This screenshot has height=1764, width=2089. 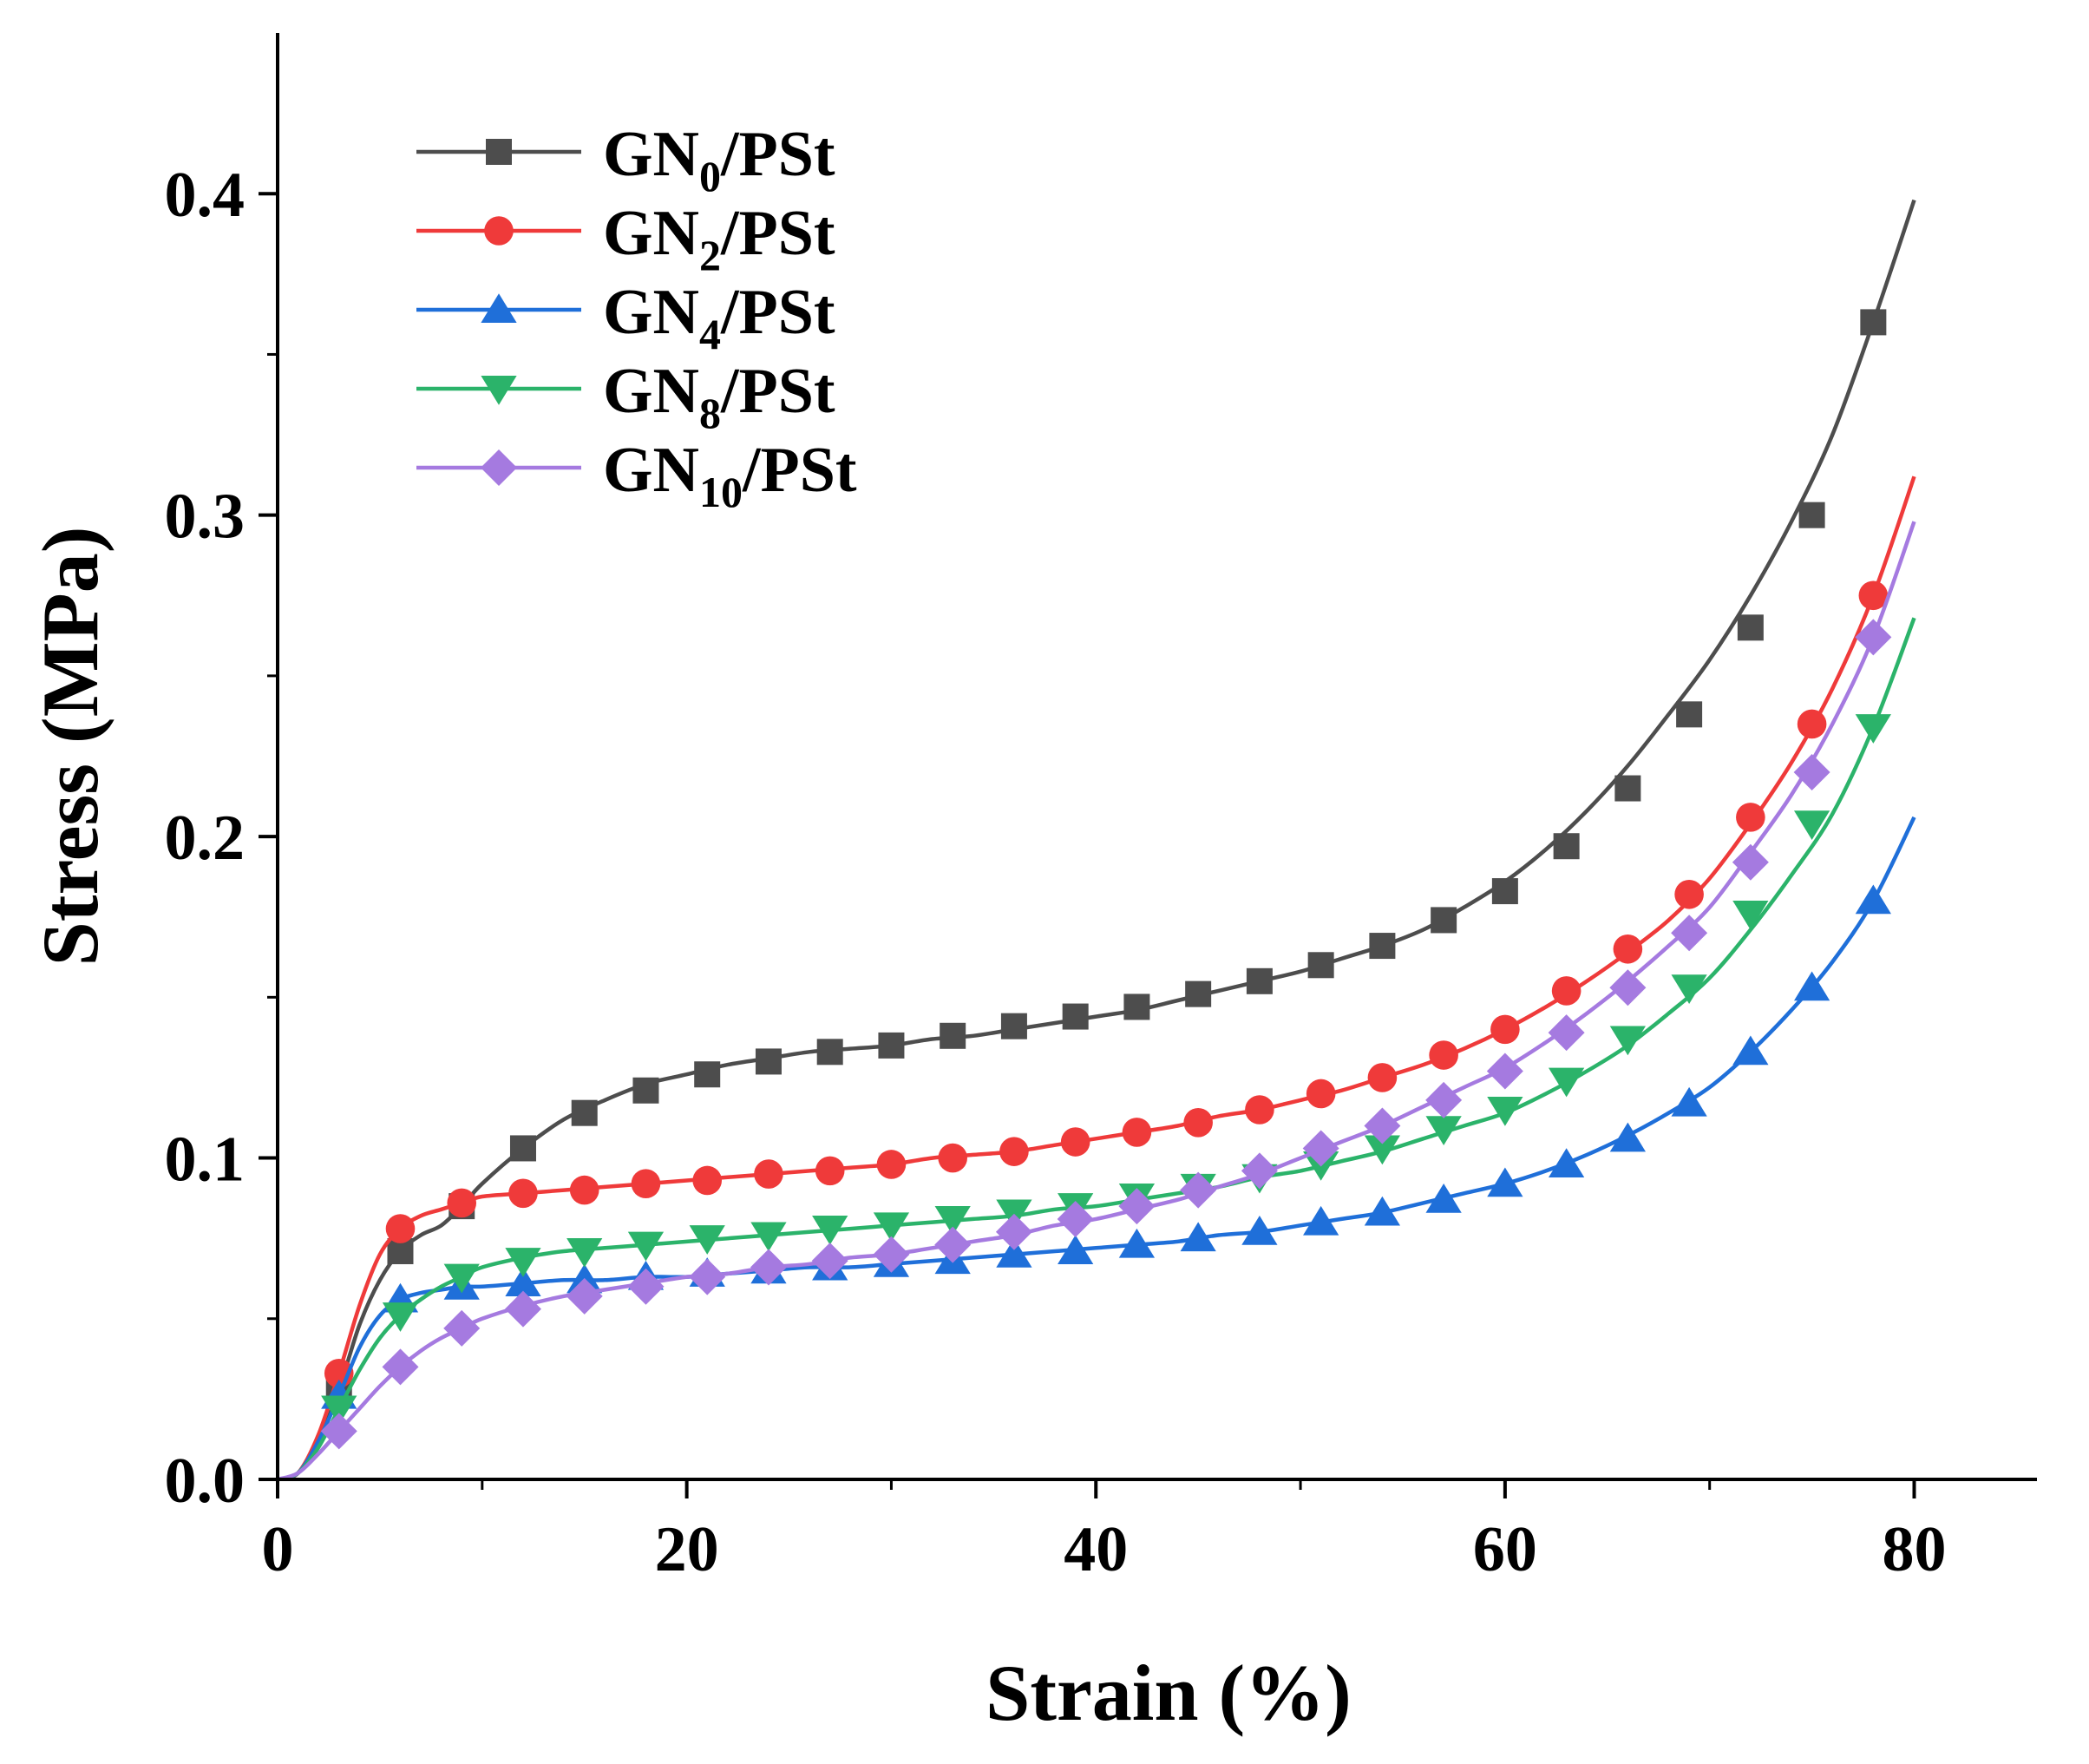 I want to click on legend-label: GN4/PSt, so click(x=719, y=317).